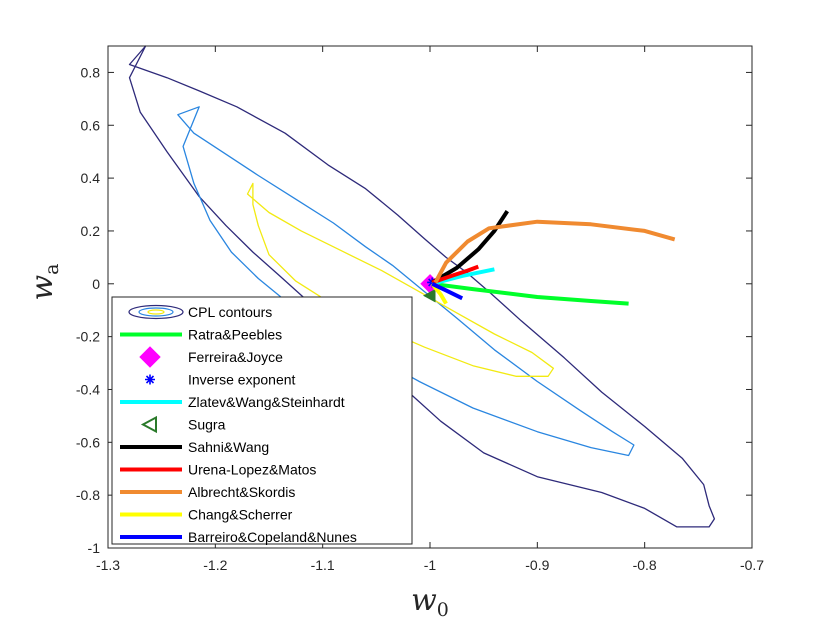 The image size is (830, 623). I want to click on legend-label: Barreiro&Copeland&Nunes, so click(272, 537).